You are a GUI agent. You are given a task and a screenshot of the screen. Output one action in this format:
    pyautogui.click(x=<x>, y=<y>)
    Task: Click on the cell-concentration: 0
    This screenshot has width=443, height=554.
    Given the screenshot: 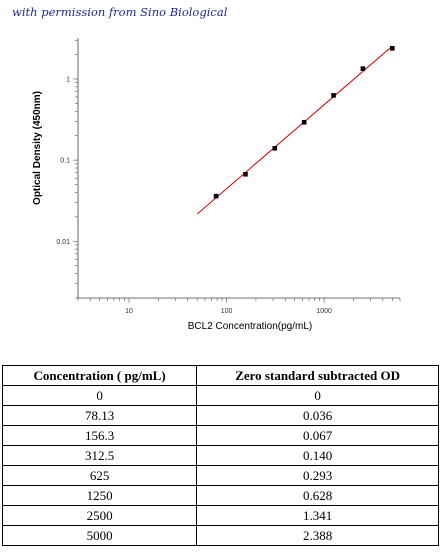 What is the action you would take?
    pyautogui.click(x=99, y=395)
    